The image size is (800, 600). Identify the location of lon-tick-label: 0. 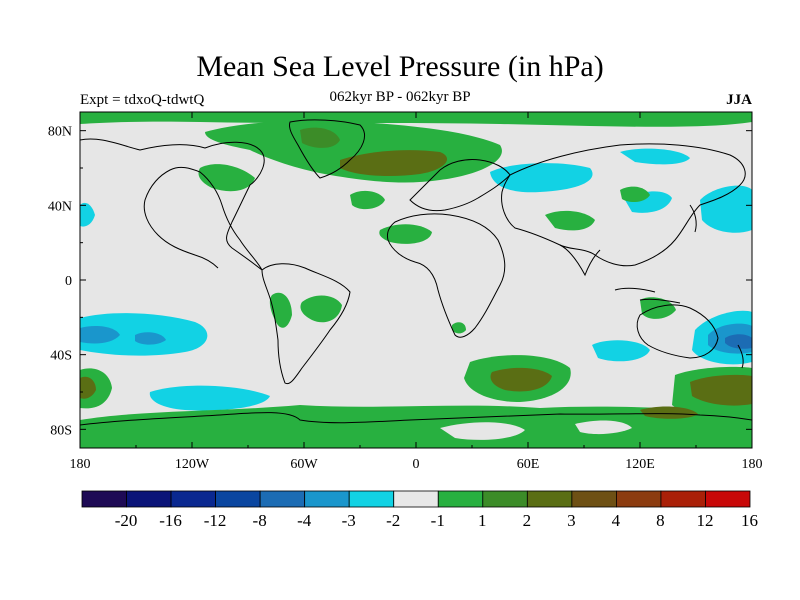
(416, 464).